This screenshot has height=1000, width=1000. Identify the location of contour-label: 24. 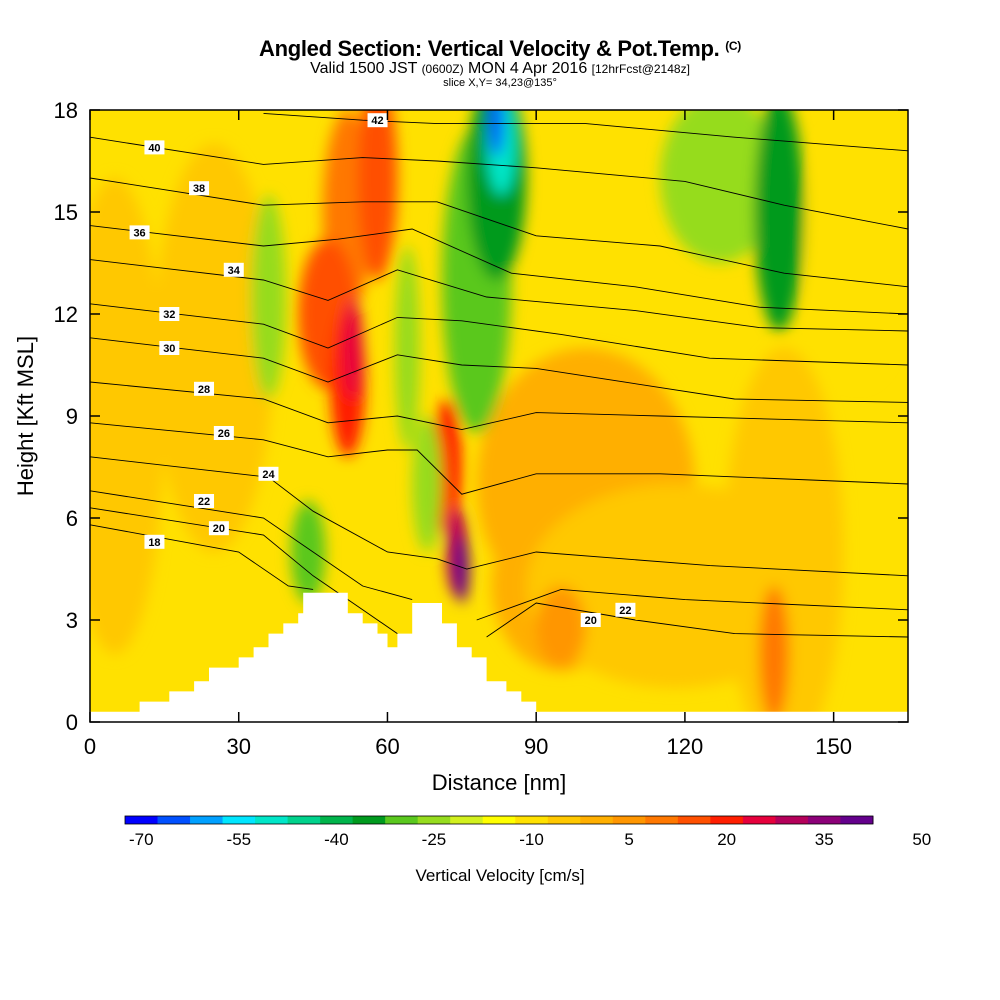
(268, 475).